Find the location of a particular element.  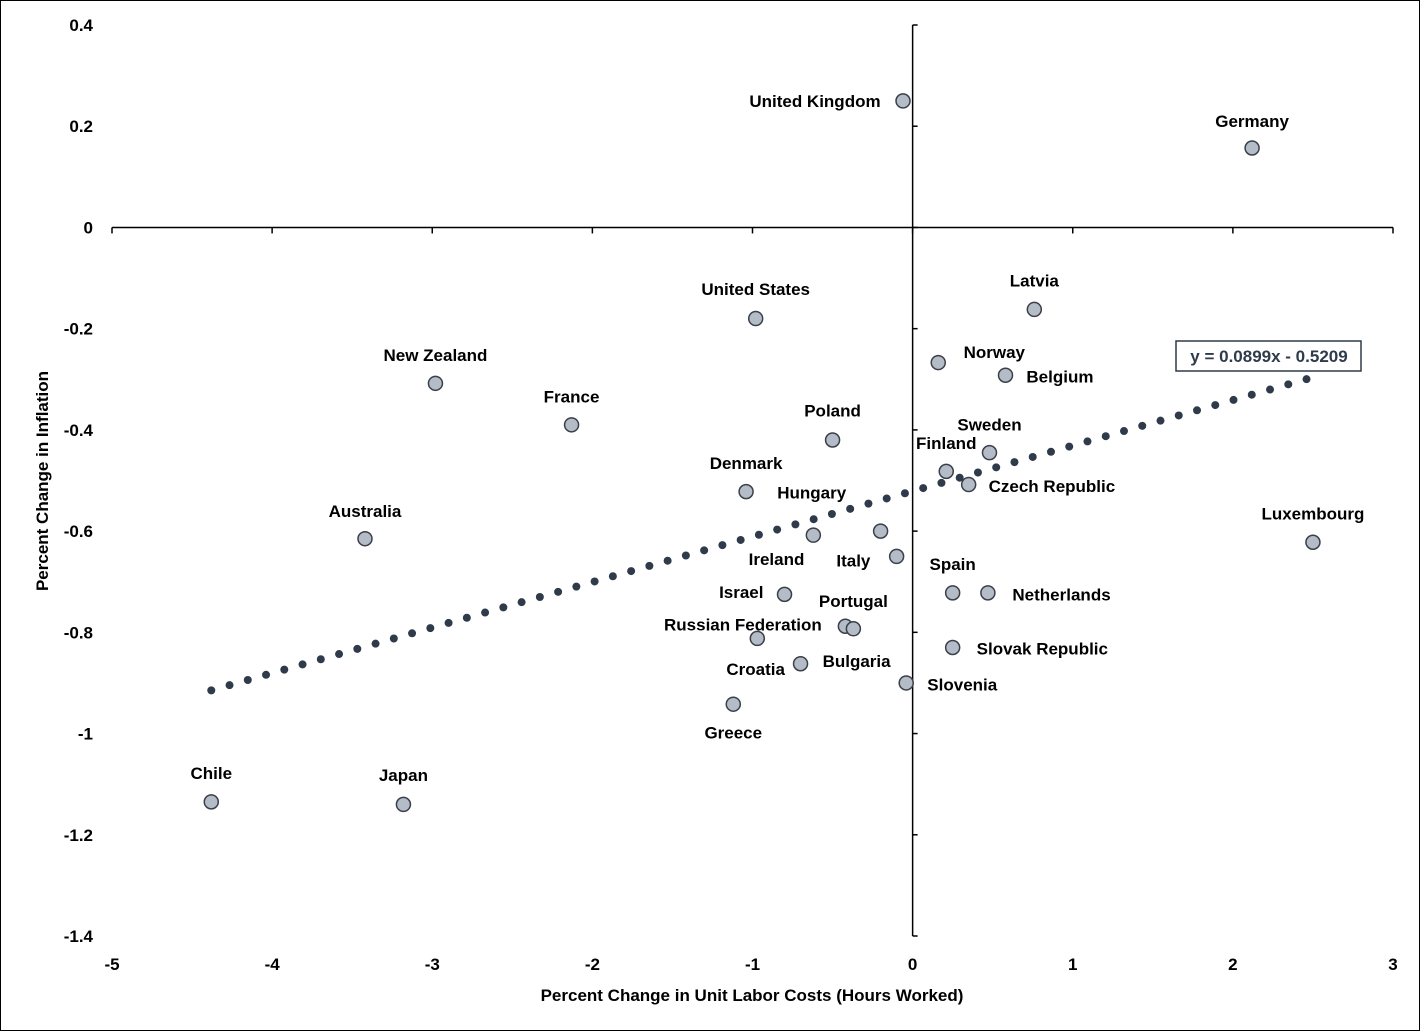

point-label: Hungary is located at coordinates (812, 493).